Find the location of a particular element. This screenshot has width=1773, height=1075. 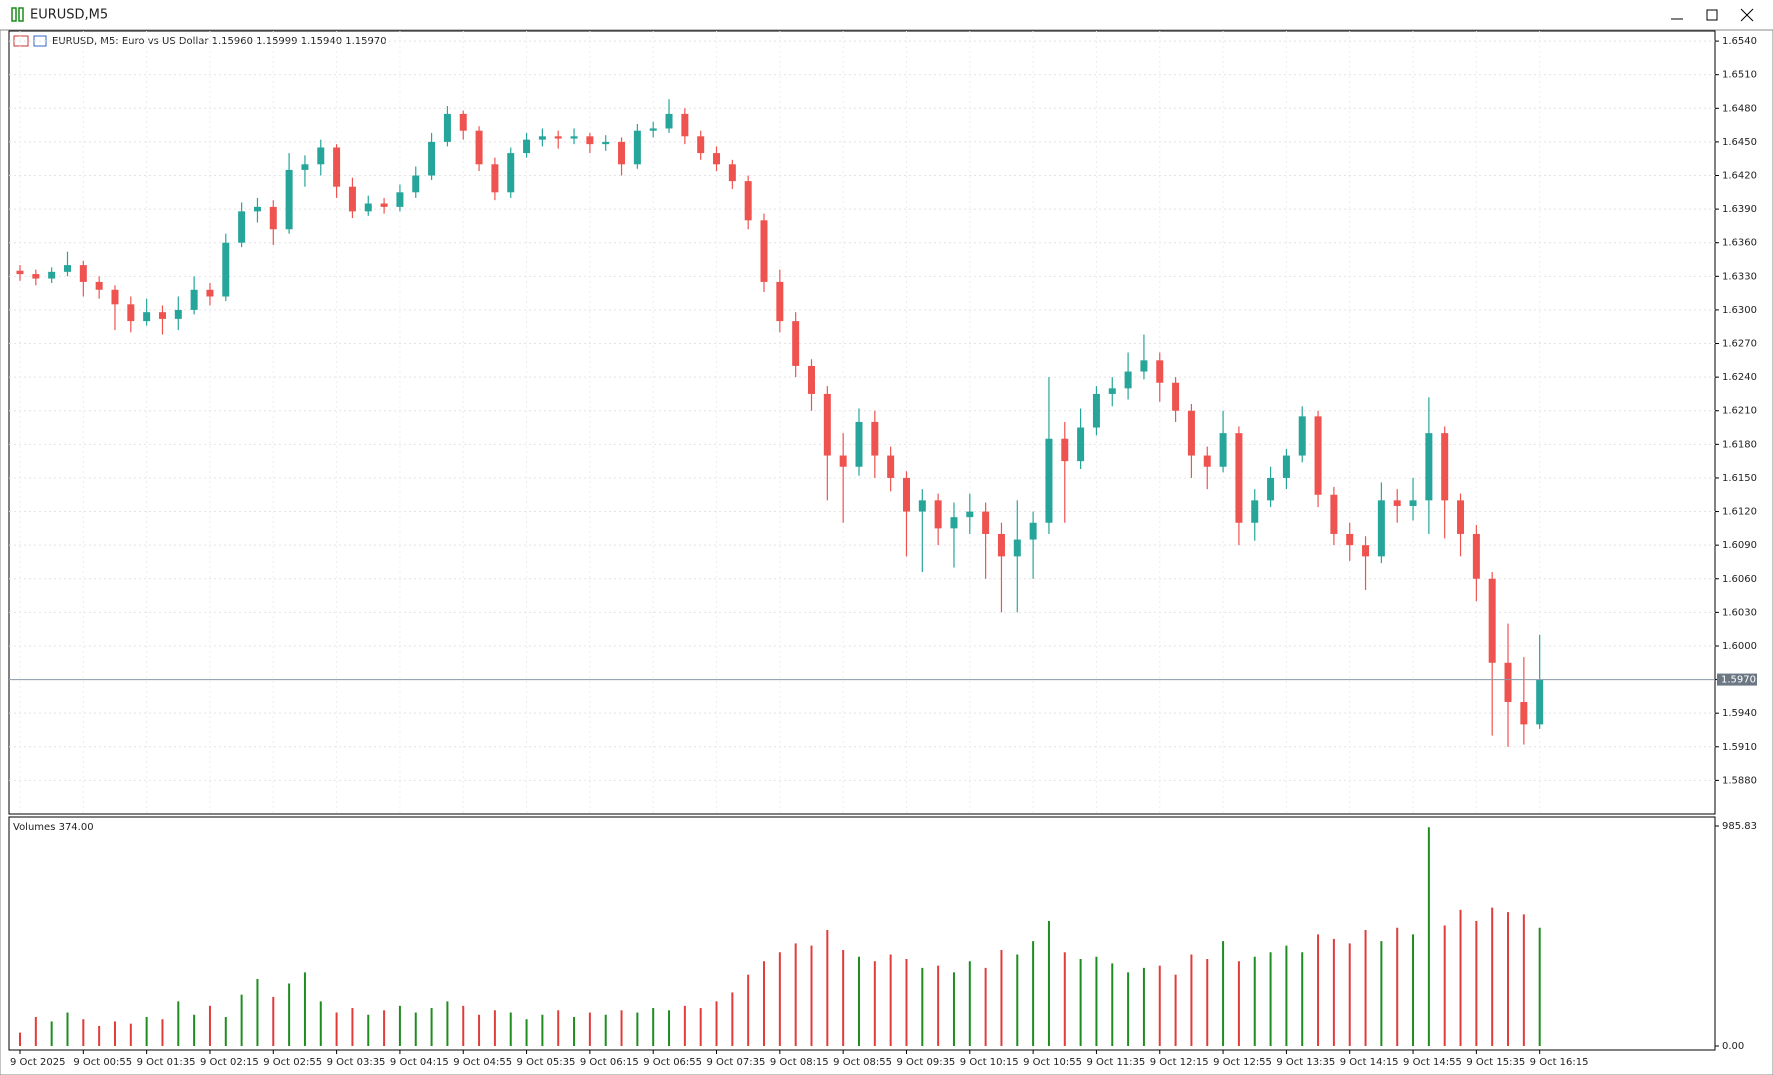

close-button is located at coordinates (1747, 15).